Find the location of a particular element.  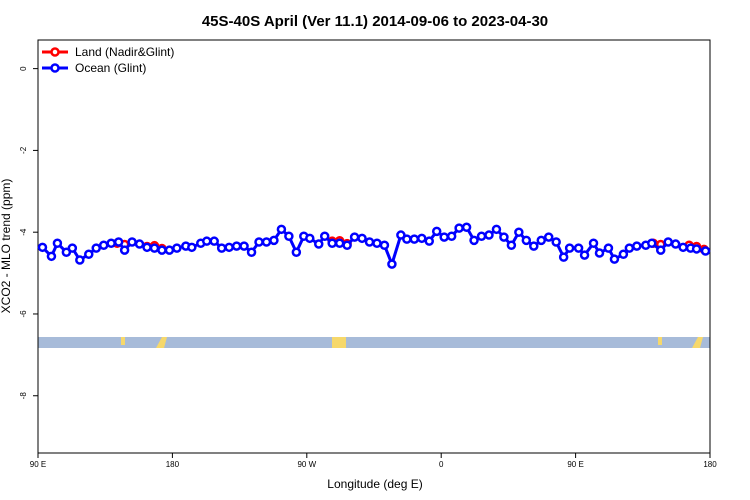

surface-strip is located at coordinates (374, 342).